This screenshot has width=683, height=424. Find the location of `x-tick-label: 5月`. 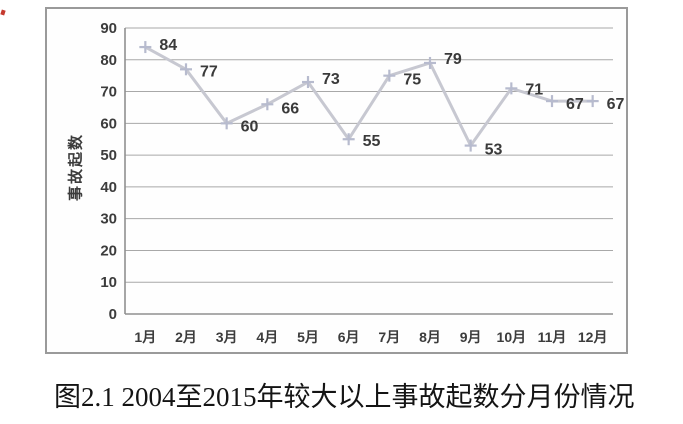

x-tick-label: 5月 is located at coordinates (308, 337).